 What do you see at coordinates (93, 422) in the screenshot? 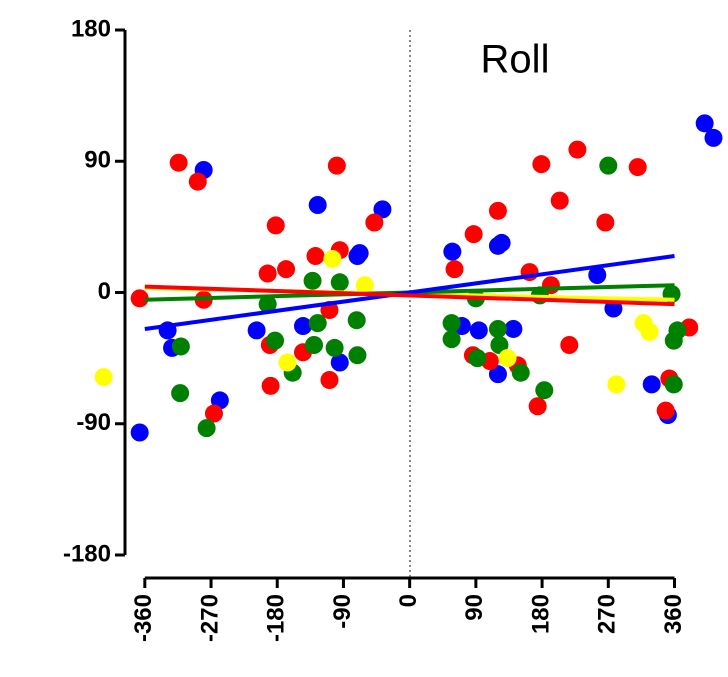
I see `y-tick-label: -90` at bounding box center [93, 422].